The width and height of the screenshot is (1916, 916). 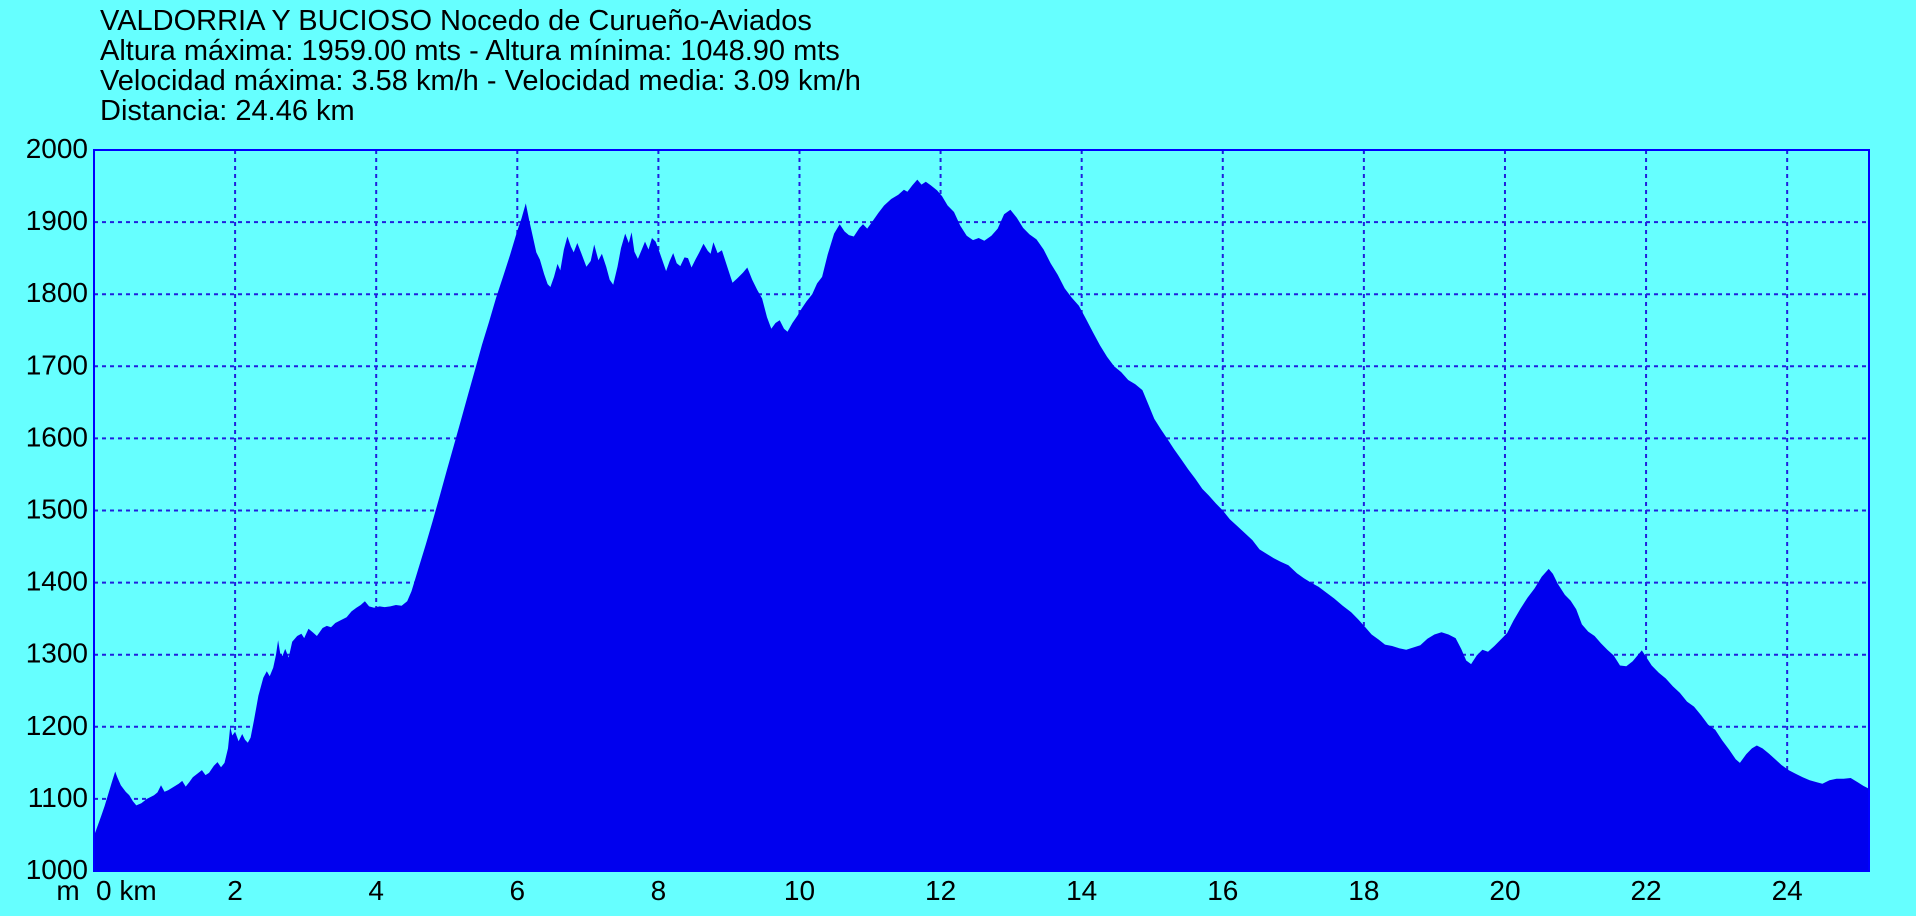 What do you see at coordinates (1504, 890) in the screenshot?
I see `x-tick-label: 20` at bounding box center [1504, 890].